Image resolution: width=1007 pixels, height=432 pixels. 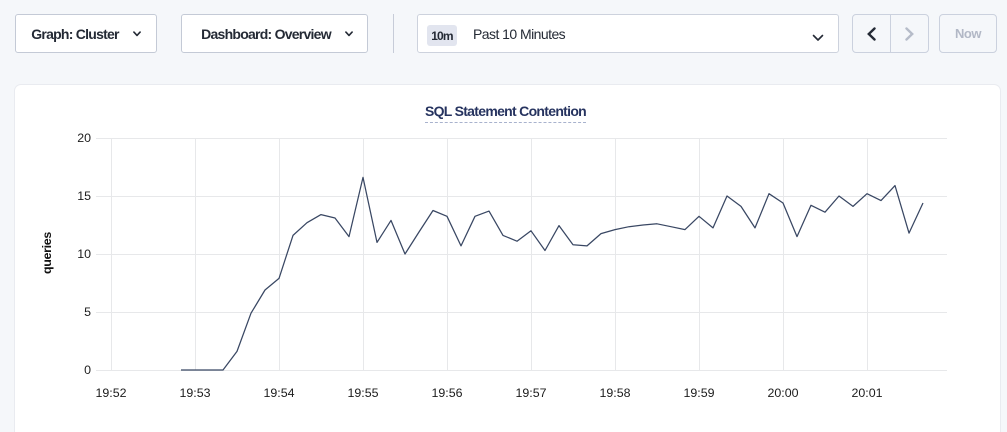 What do you see at coordinates (614, 393) in the screenshot?
I see `svg-text: 19:58` at bounding box center [614, 393].